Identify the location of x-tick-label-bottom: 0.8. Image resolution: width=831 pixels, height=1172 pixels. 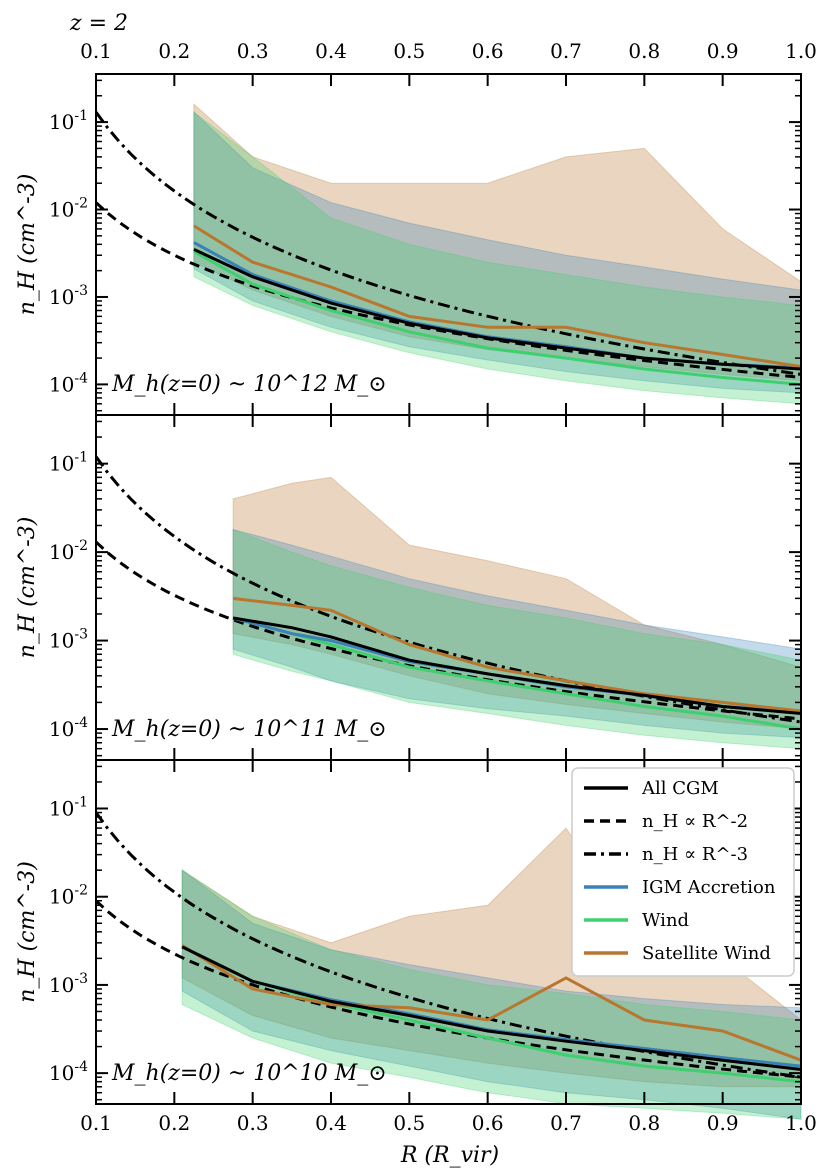
(644, 1123).